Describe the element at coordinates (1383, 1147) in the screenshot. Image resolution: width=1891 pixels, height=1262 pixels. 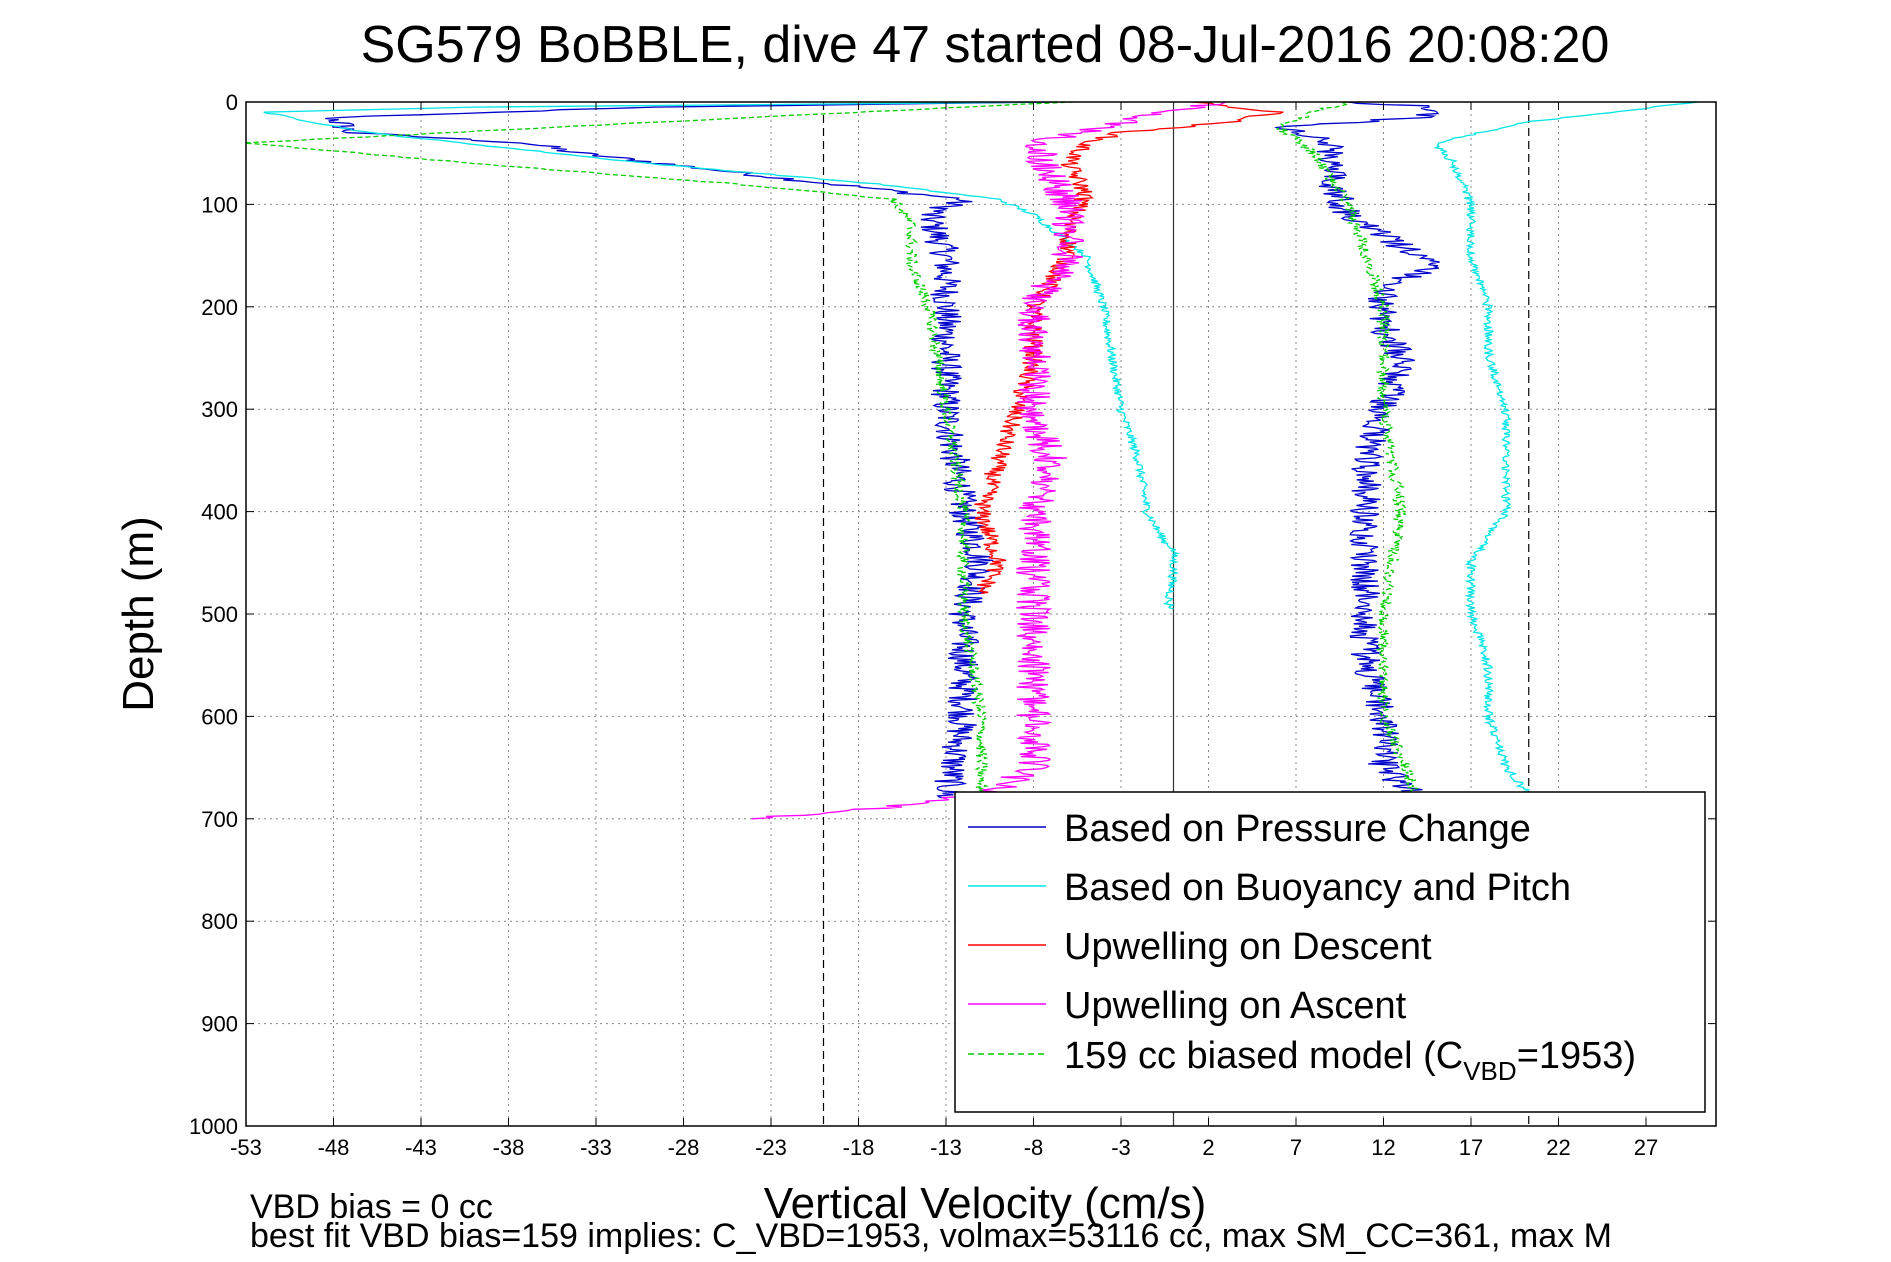
I see `x-tick-label: 12` at that location.